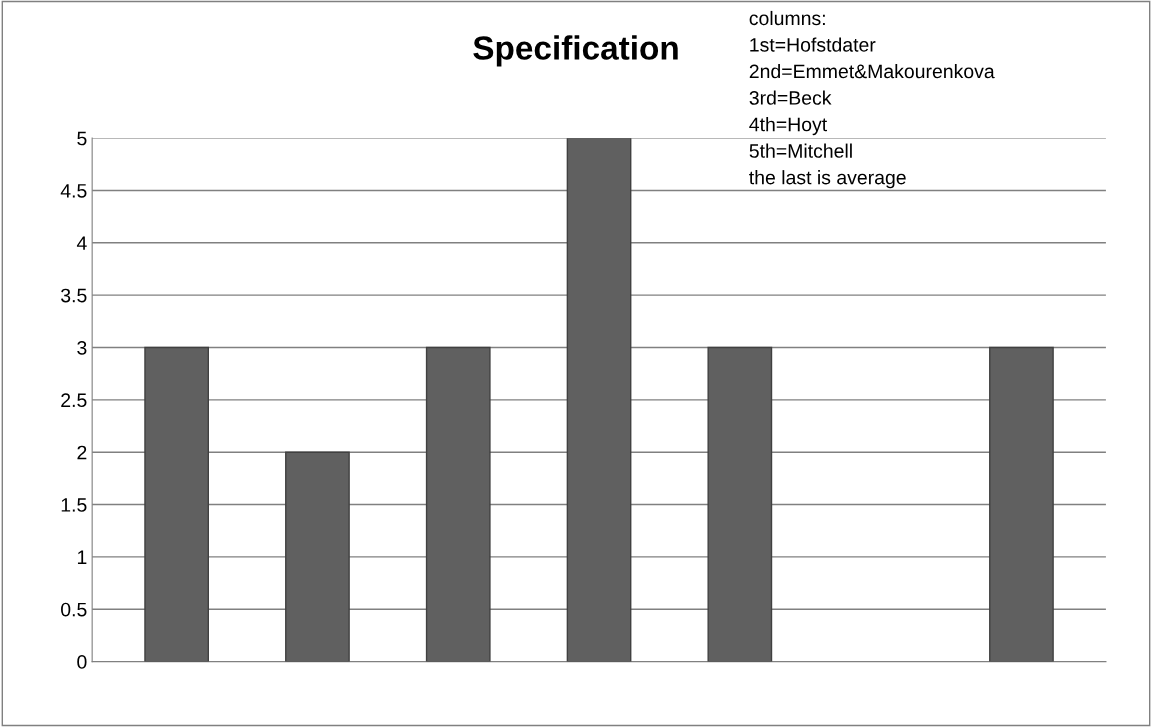  Describe the element at coordinates (790, 97) in the screenshot. I see `text: 3rd=Beck` at that location.